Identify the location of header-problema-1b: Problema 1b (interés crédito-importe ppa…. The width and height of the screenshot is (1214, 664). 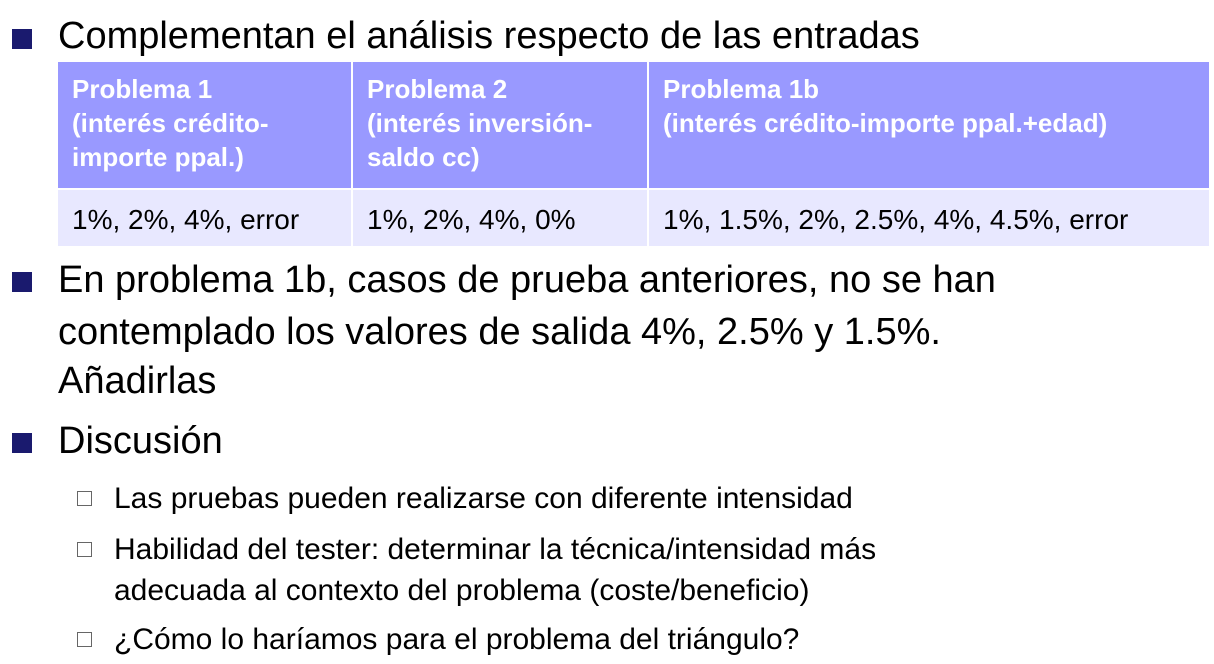
(928, 125).